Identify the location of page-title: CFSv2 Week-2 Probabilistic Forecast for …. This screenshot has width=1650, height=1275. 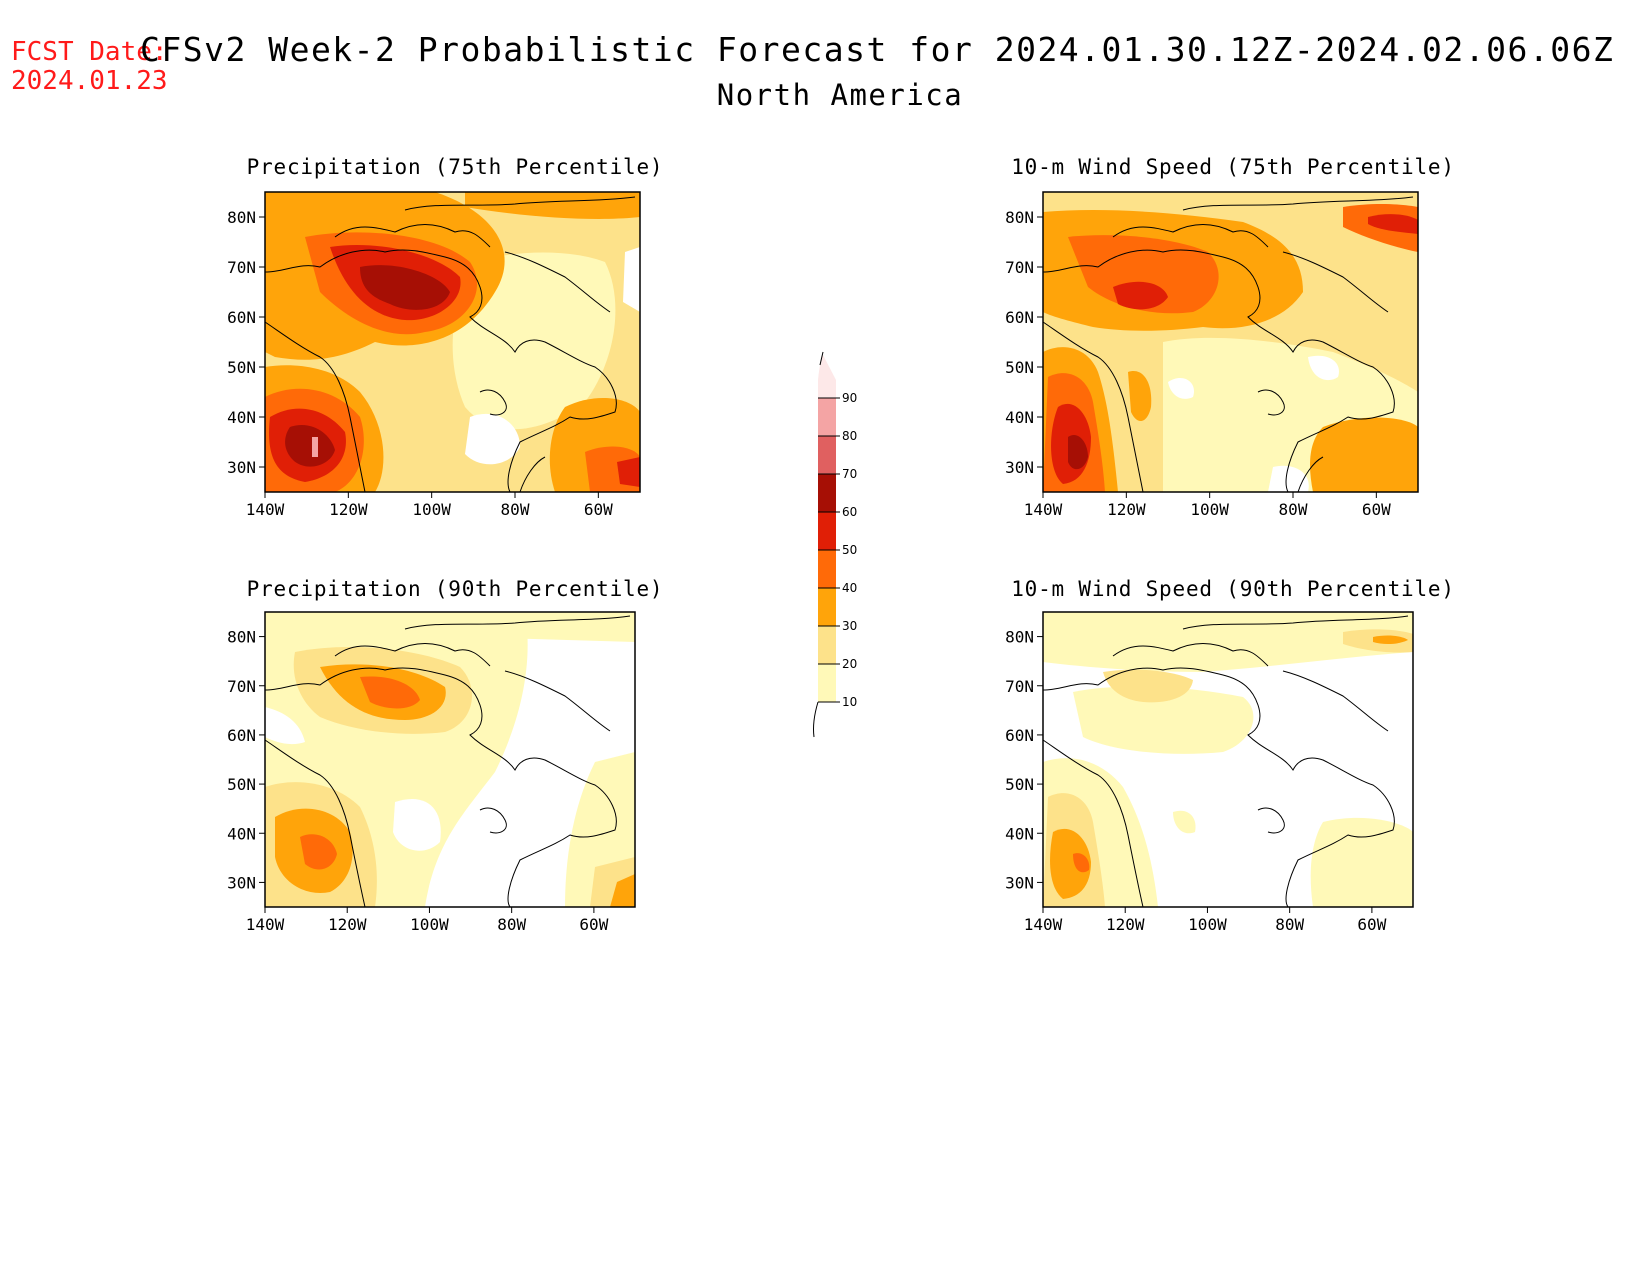
(877, 49).